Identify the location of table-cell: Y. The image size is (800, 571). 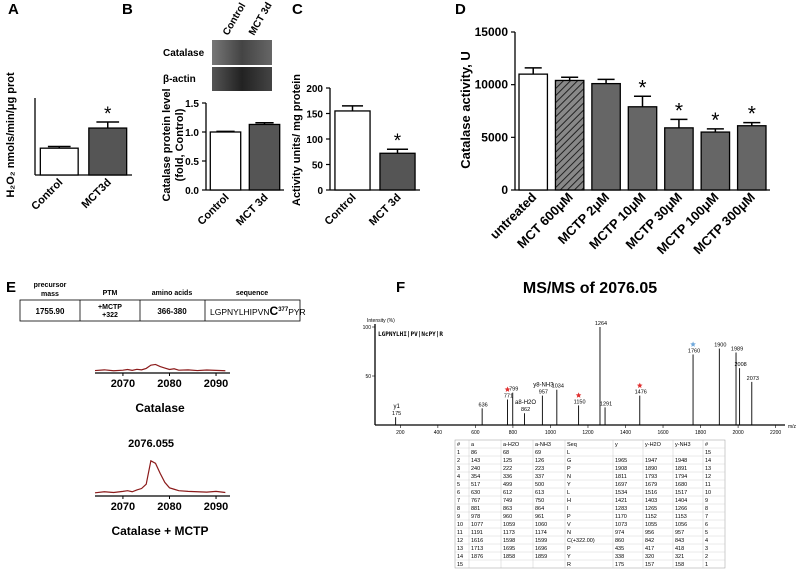
(569, 557).